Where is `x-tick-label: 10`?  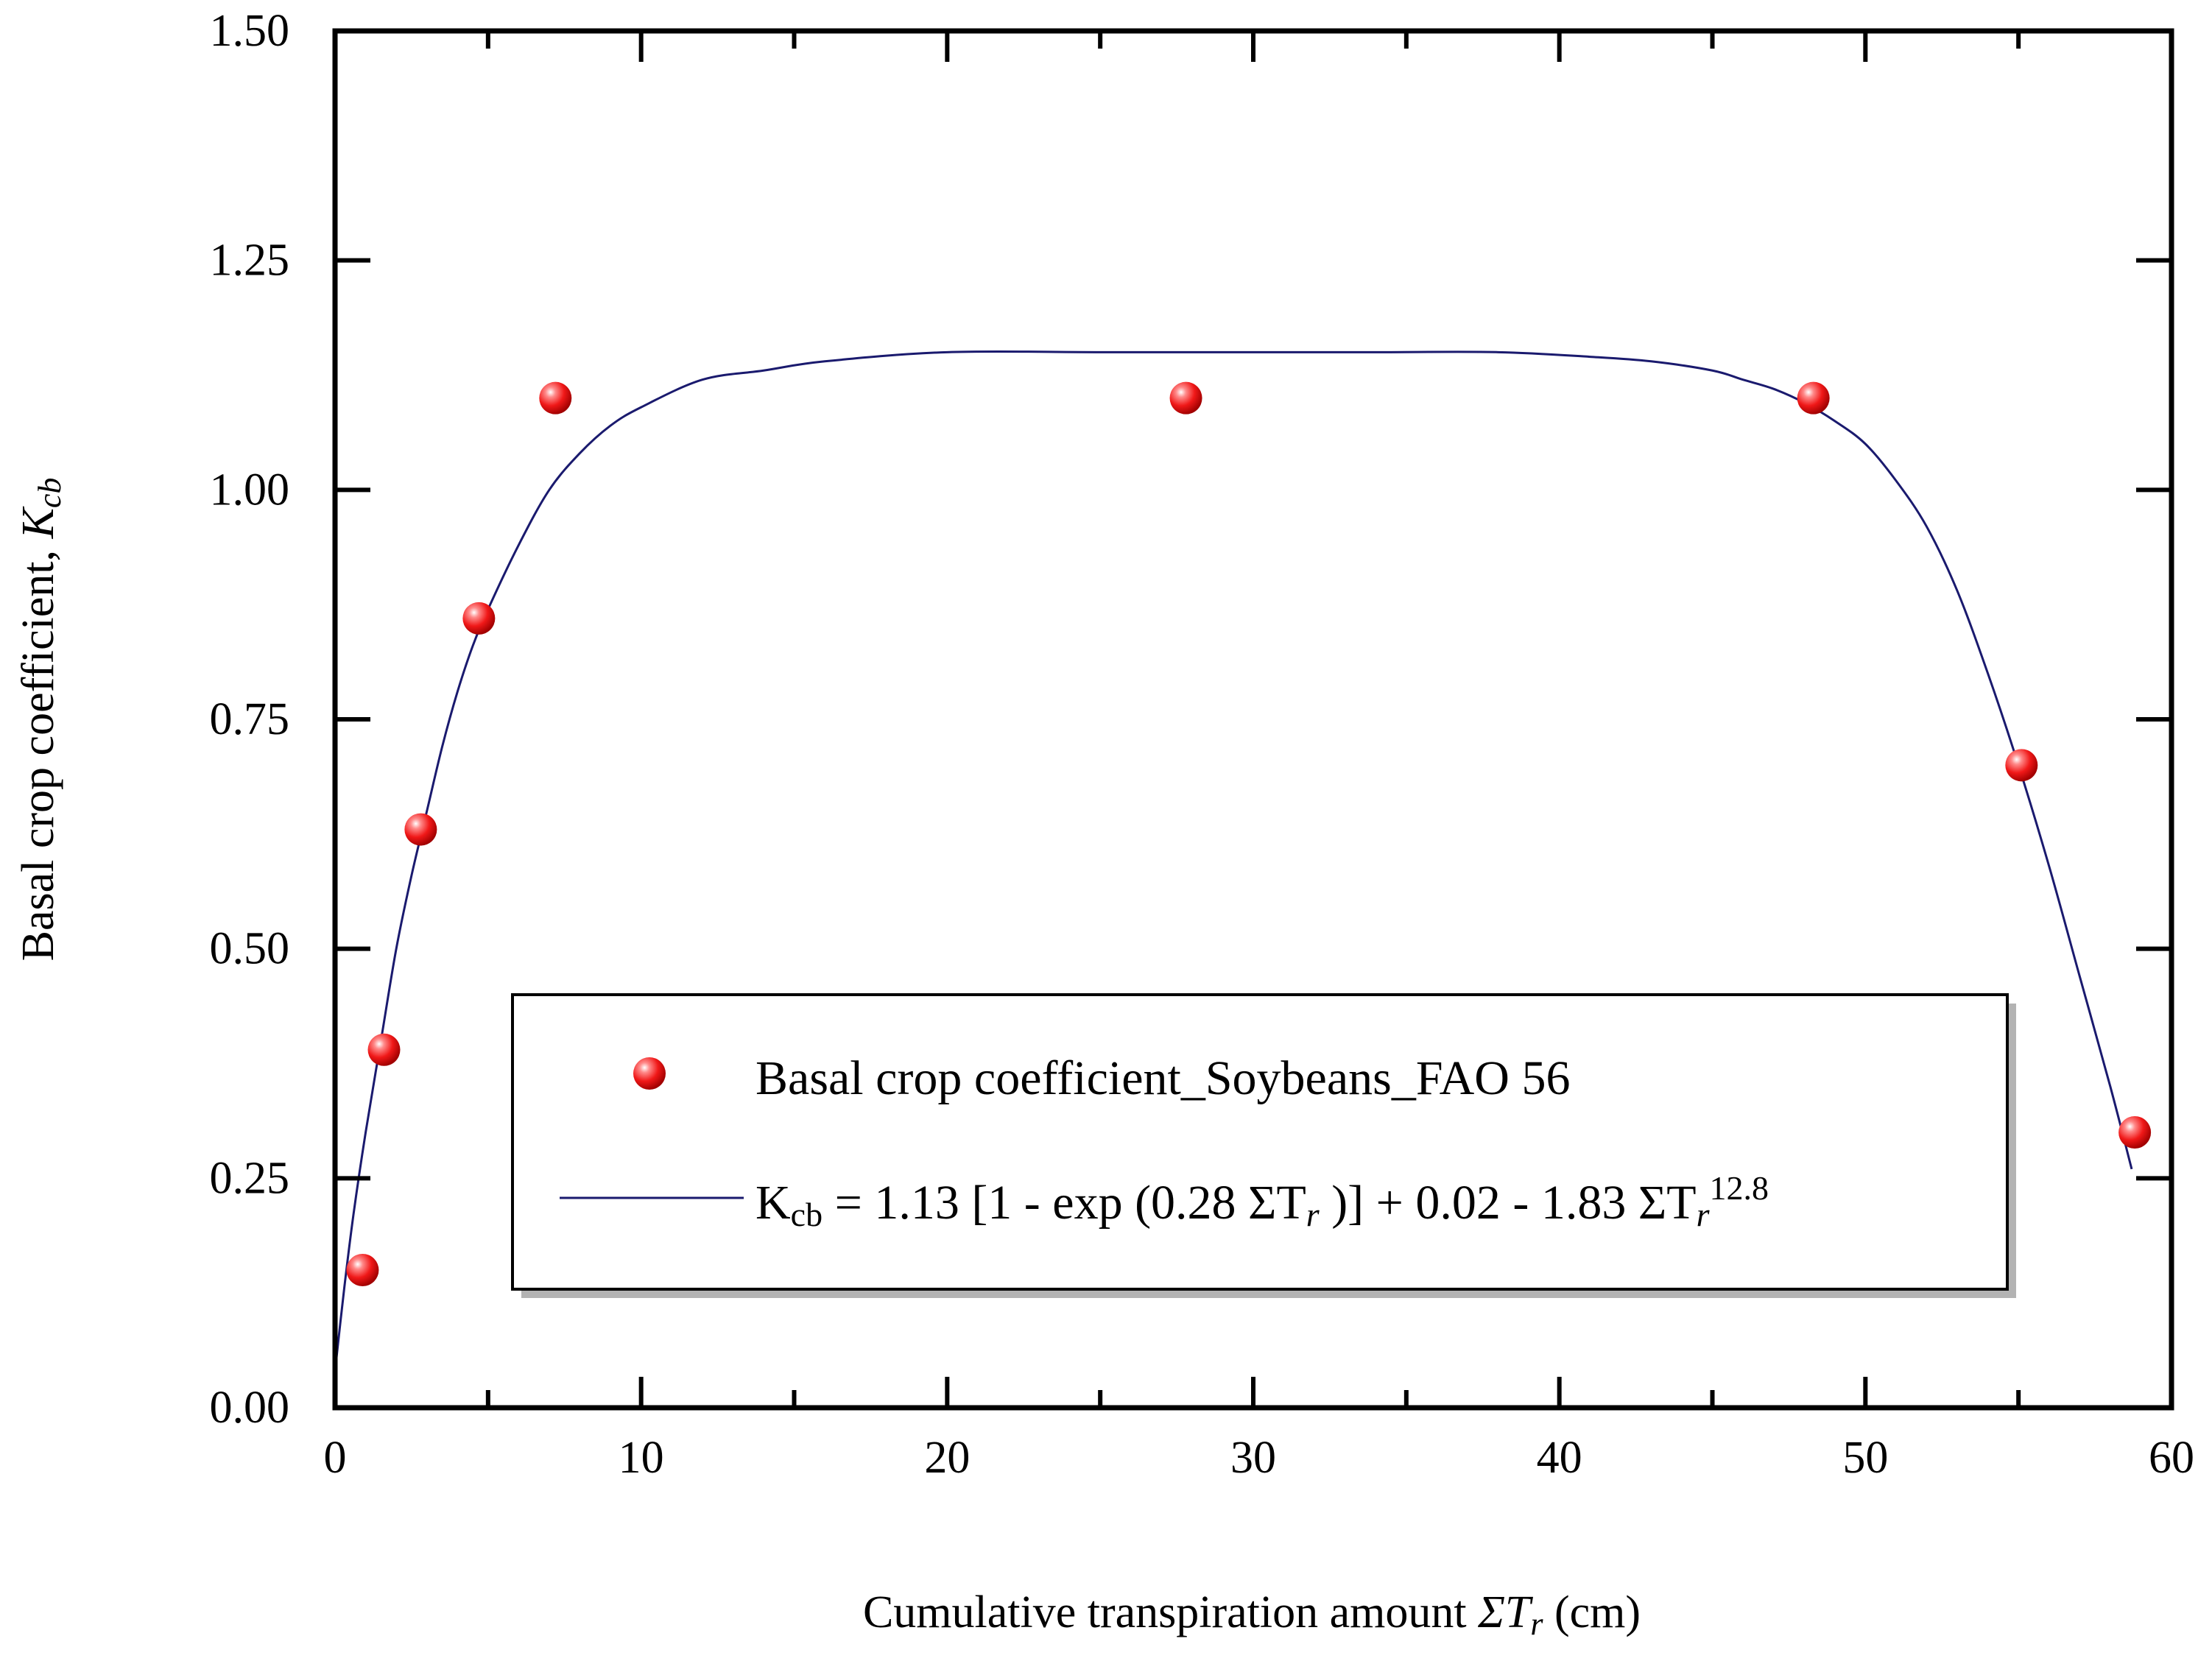
x-tick-label: 10 is located at coordinates (641, 1458).